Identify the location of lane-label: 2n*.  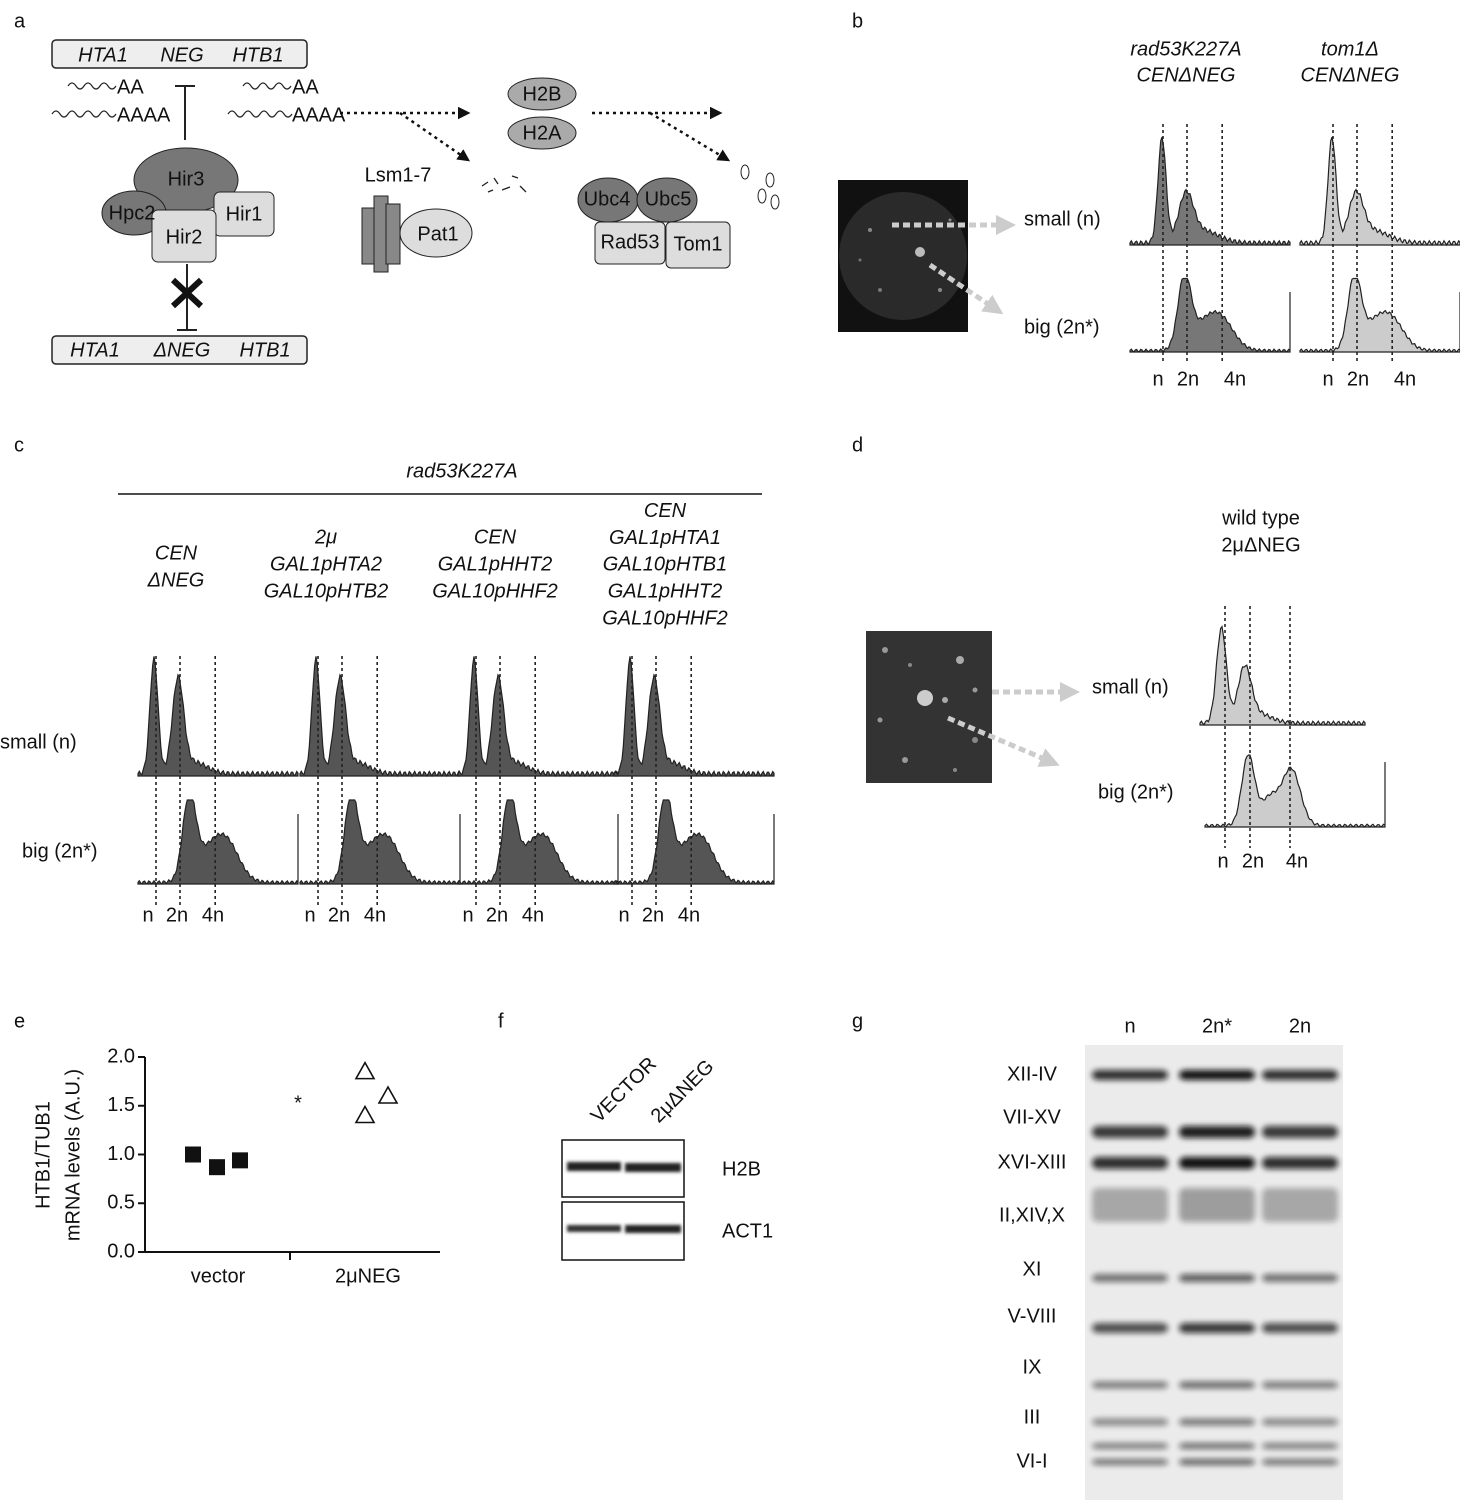
(1217, 1026).